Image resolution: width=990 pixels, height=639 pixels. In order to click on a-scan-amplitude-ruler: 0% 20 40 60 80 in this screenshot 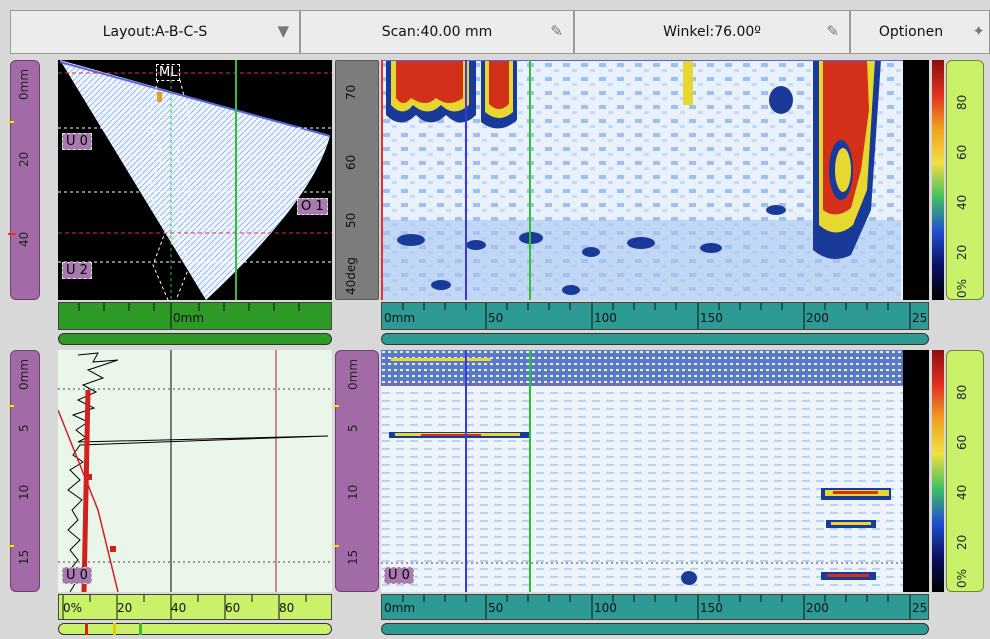, I will do `click(195, 607)`.